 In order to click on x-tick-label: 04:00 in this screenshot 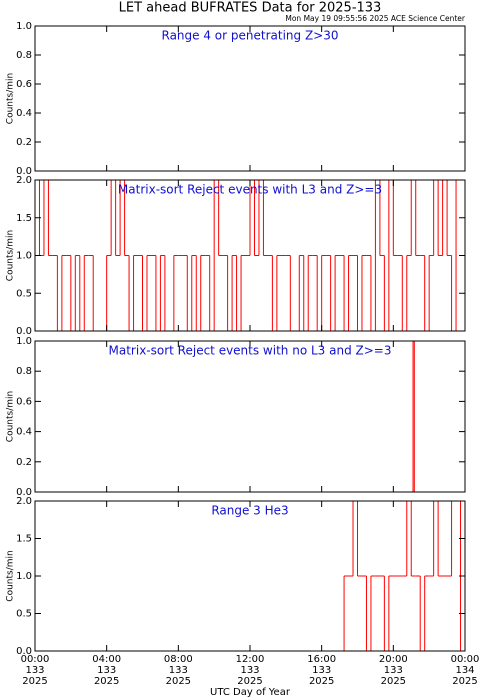, I will do `click(106, 659)`.